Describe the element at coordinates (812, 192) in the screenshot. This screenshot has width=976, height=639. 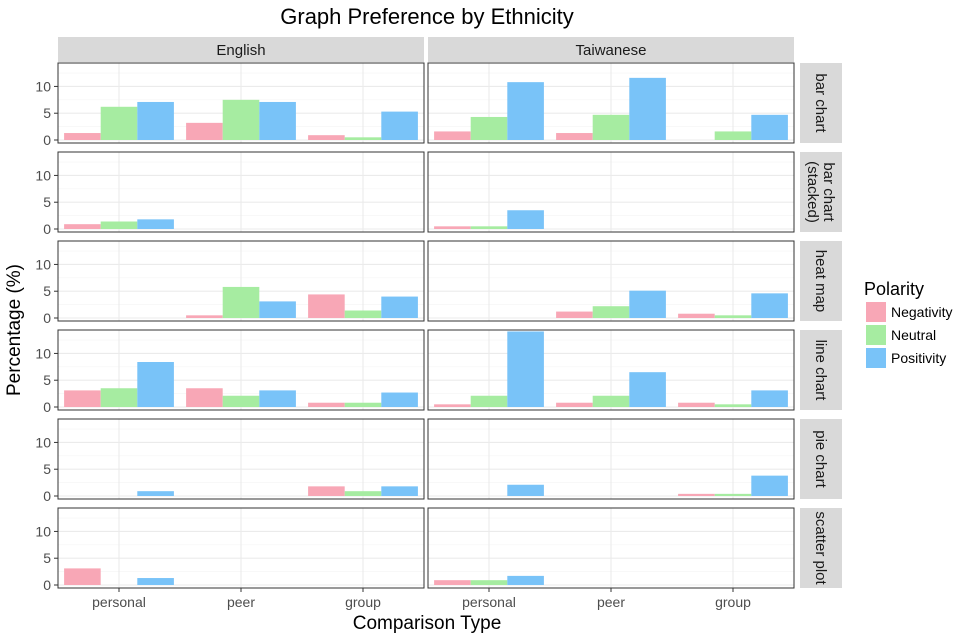
I see `facet-label-row-line: (stacked)` at that location.